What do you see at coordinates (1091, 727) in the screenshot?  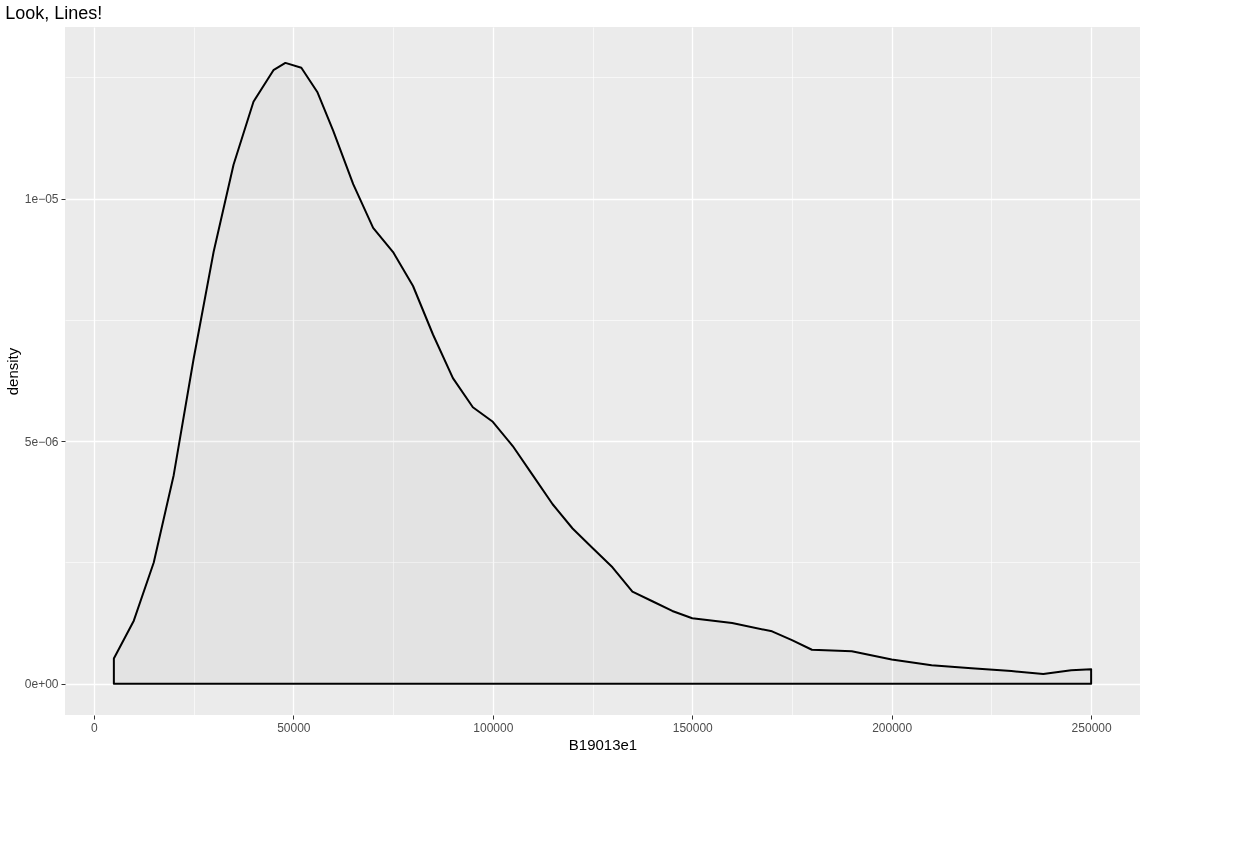 I see `x-tick-label: 250000` at bounding box center [1091, 727].